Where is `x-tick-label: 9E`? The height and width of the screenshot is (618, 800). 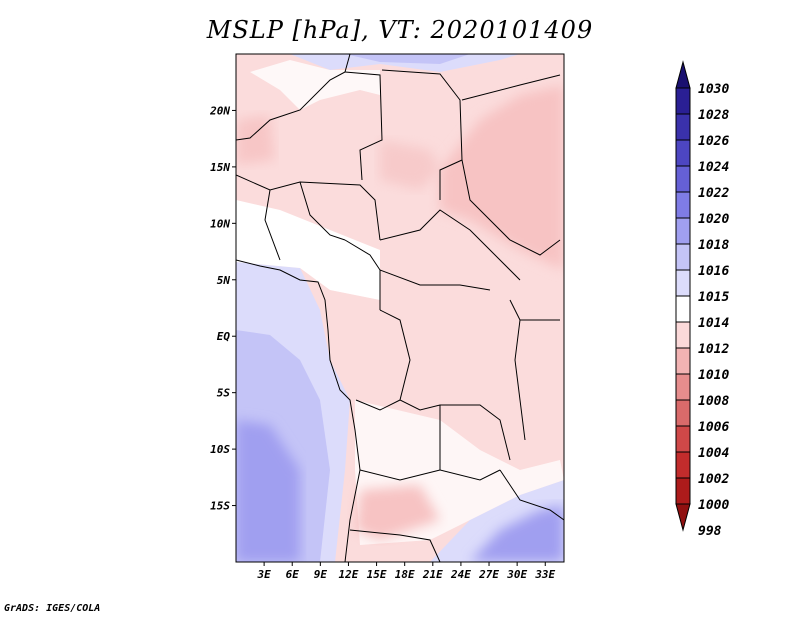 x-tick-label: 9E is located at coordinates (321, 574).